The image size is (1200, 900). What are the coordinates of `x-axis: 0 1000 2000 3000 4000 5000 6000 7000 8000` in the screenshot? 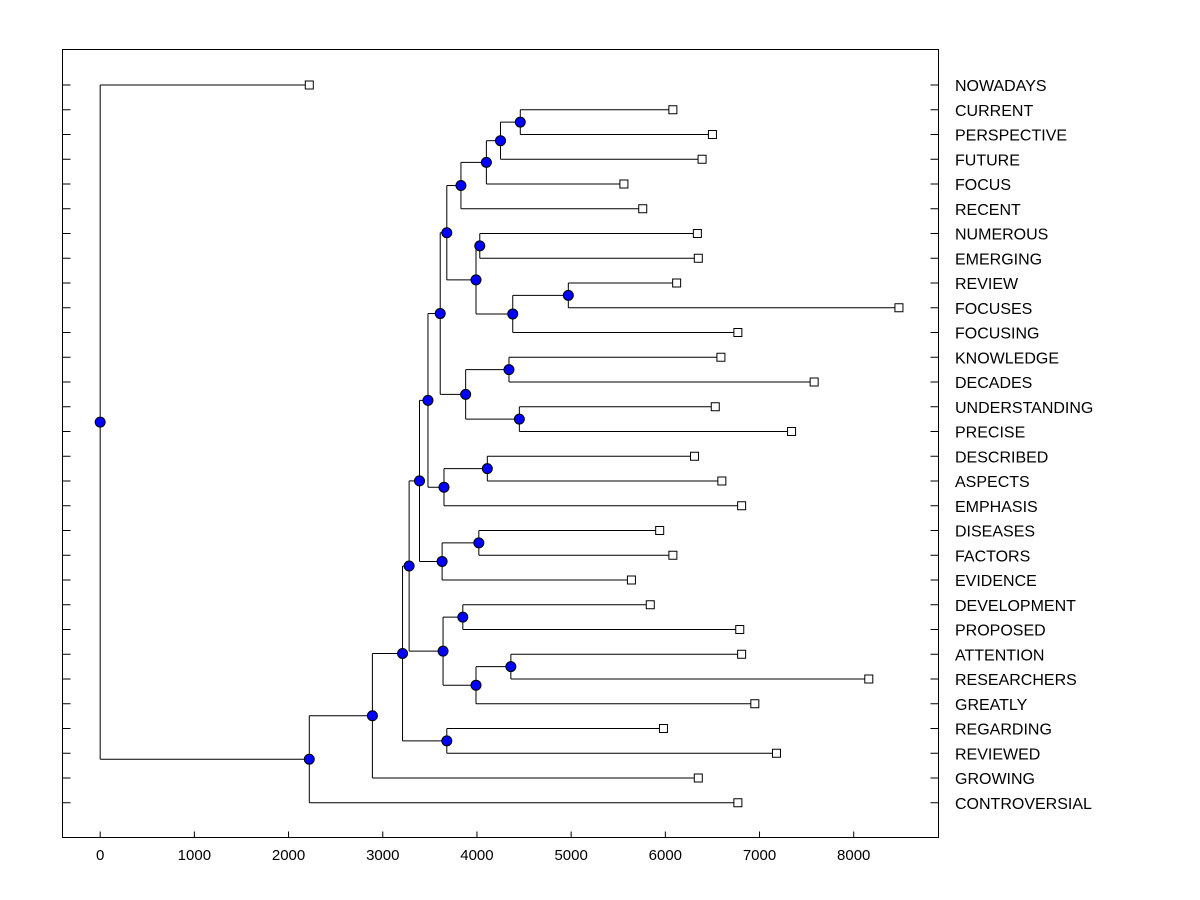 It's located at (483, 847).